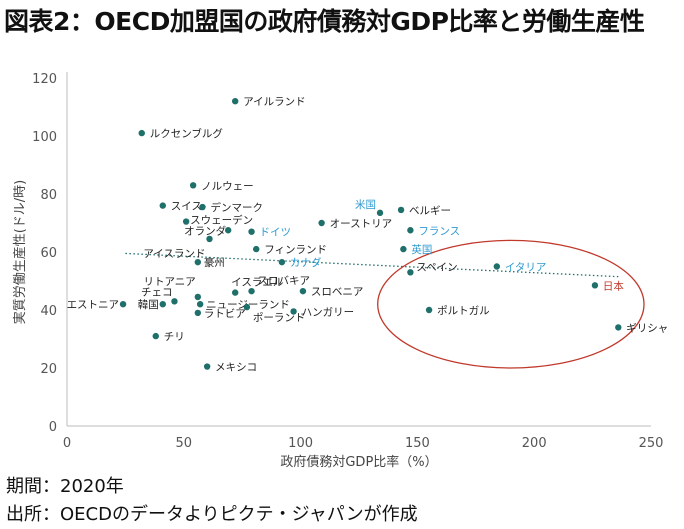  I want to click on point-label: ギリシャ, so click(647, 328).